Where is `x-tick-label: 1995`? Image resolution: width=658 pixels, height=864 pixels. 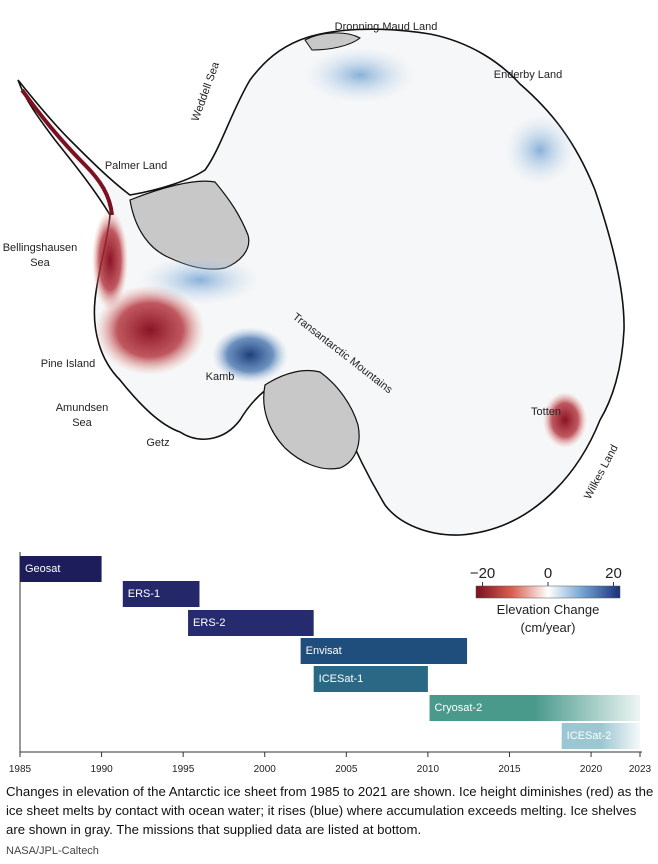
x-tick-label: 1995 is located at coordinates (183, 769).